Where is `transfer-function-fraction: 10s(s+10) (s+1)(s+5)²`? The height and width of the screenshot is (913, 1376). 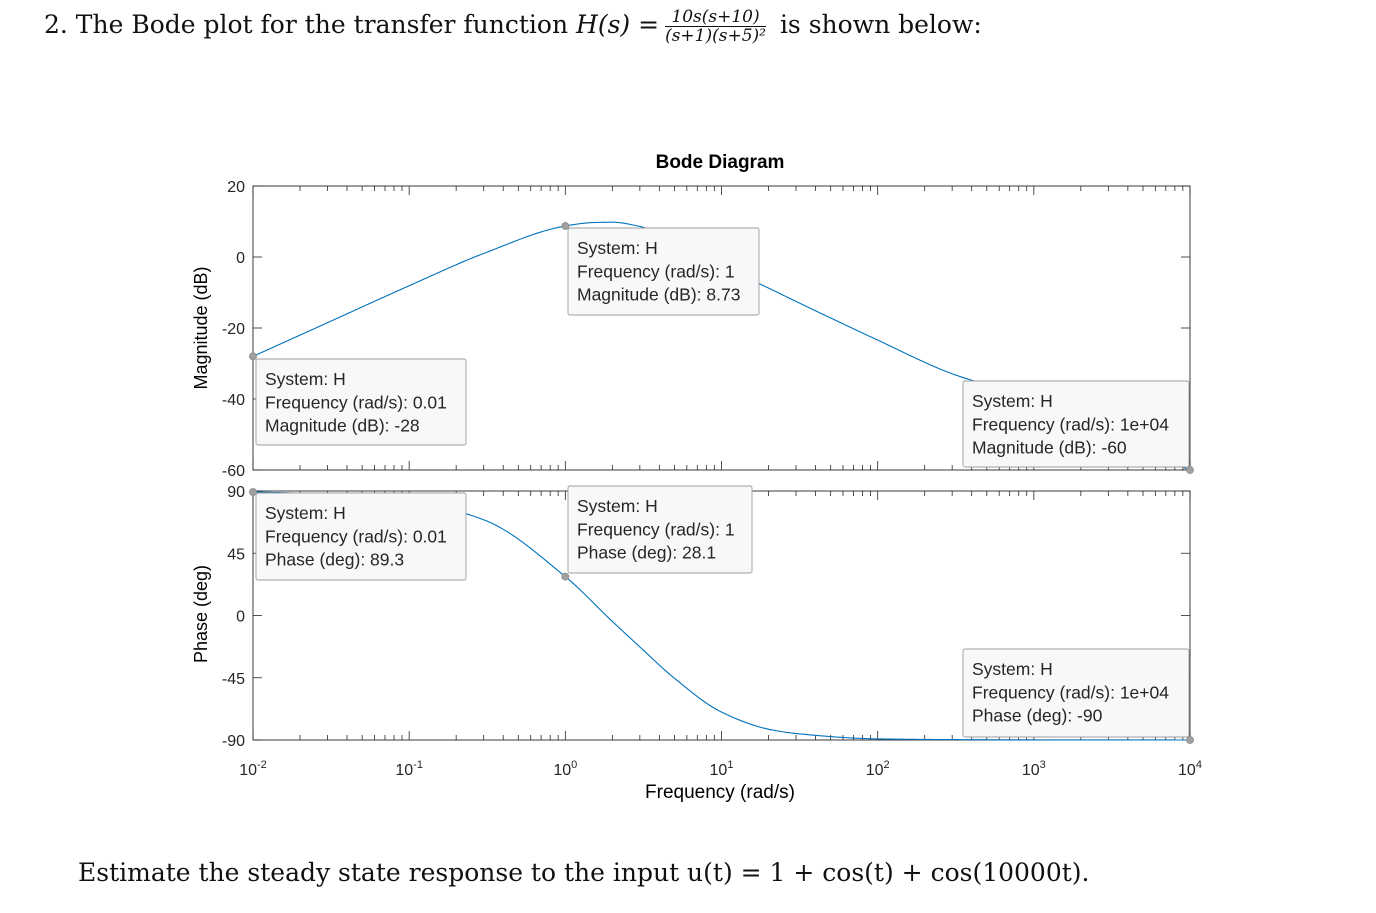
transfer-function-fraction: 10s(s+10) (s+1)(s+5)² is located at coordinates (715, 26).